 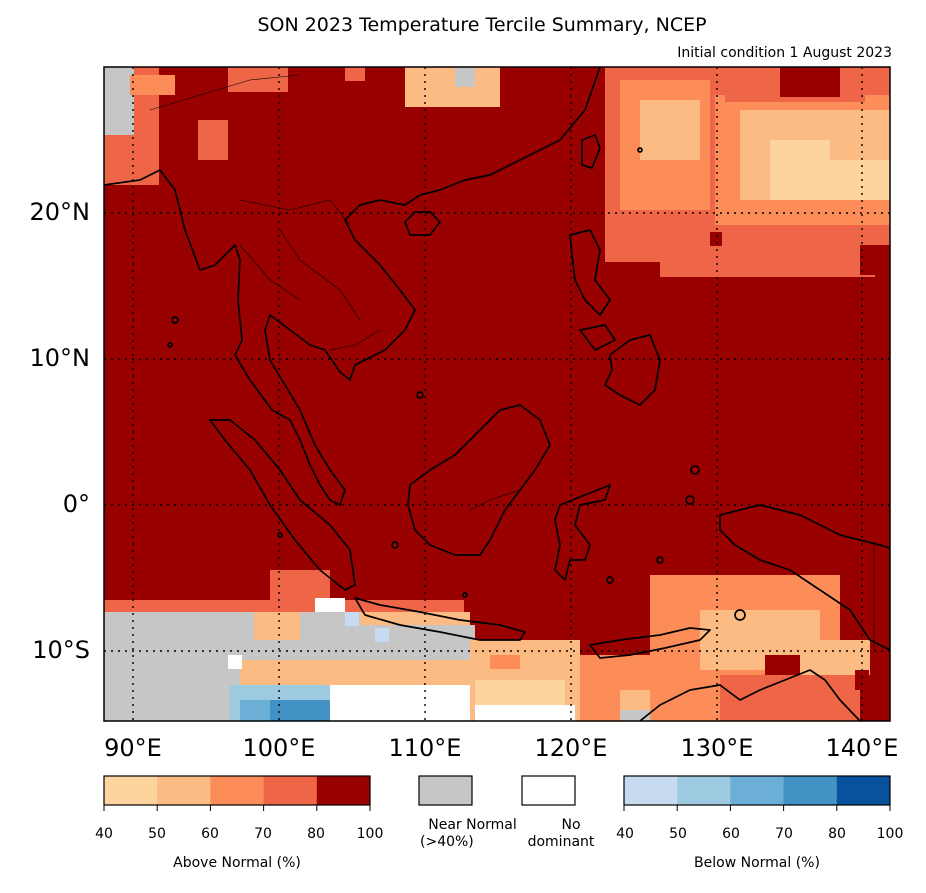 What do you see at coordinates (263, 834) in the screenshot?
I see `above-tick-70: 70` at bounding box center [263, 834].